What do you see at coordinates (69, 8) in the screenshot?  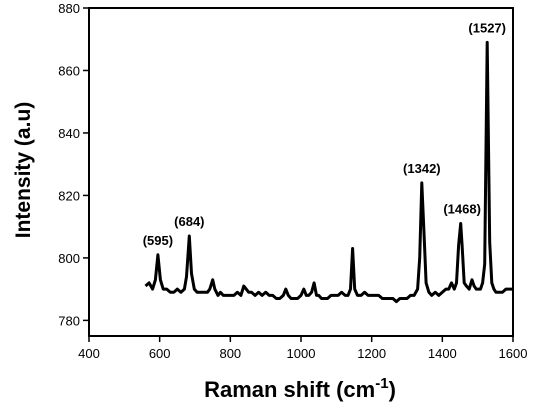 I see `y-tick-label: 880` at bounding box center [69, 8].